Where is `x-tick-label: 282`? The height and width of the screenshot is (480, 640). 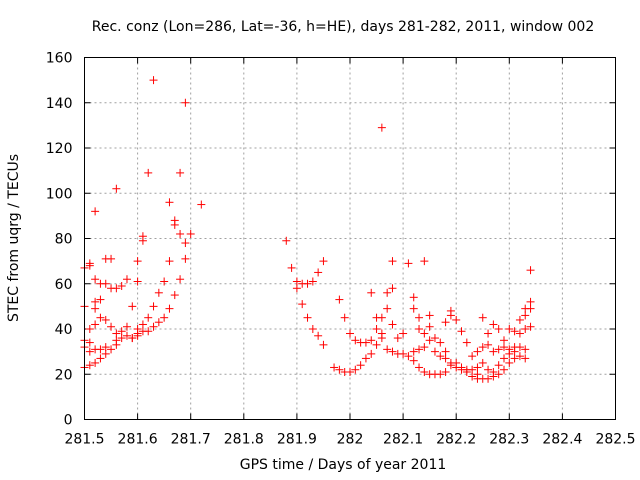
x-tick-label: 282 is located at coordinates (350, 440).